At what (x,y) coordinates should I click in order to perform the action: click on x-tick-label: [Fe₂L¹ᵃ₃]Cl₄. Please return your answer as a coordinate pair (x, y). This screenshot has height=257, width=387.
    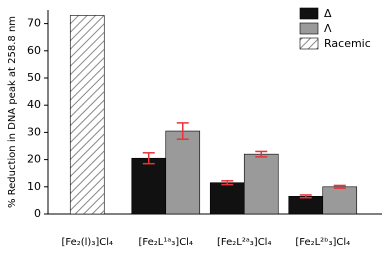
    Looking at the image, I should click on (166, 242).